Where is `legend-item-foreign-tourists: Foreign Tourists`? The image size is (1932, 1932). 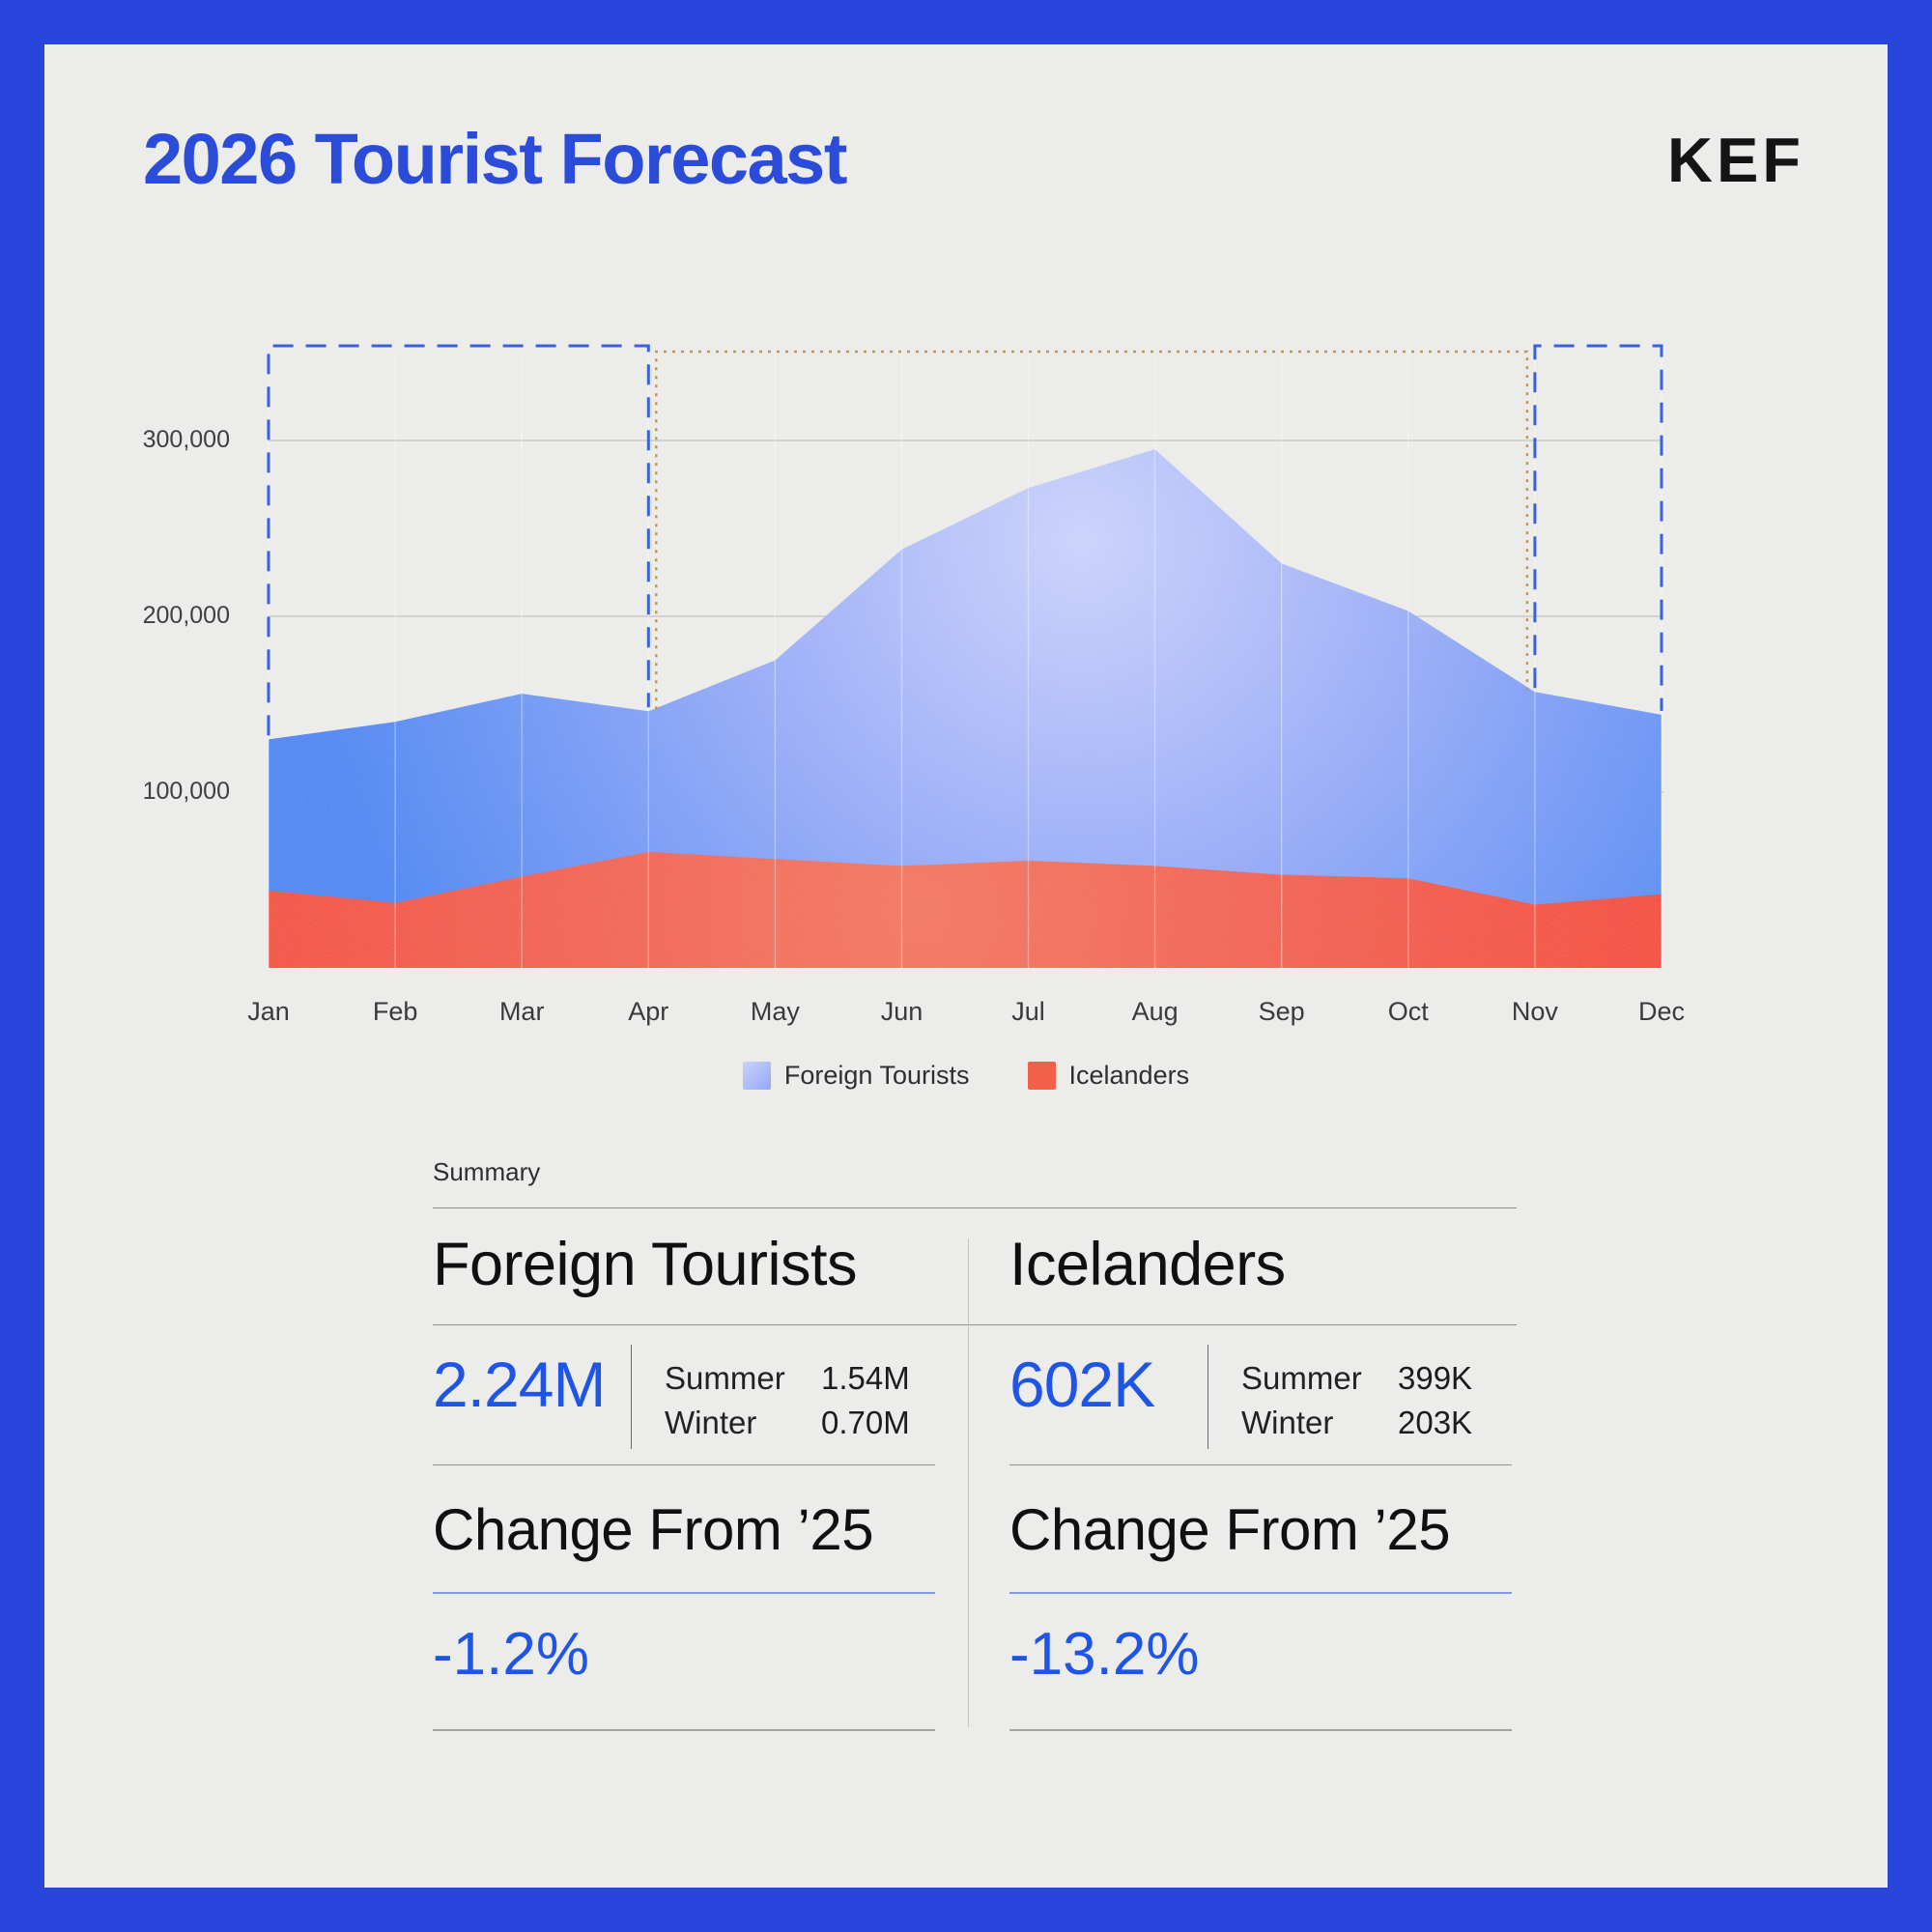 legend-item-foreign-tourists: Foreign Tourists is located at coordinates (856, 1076).